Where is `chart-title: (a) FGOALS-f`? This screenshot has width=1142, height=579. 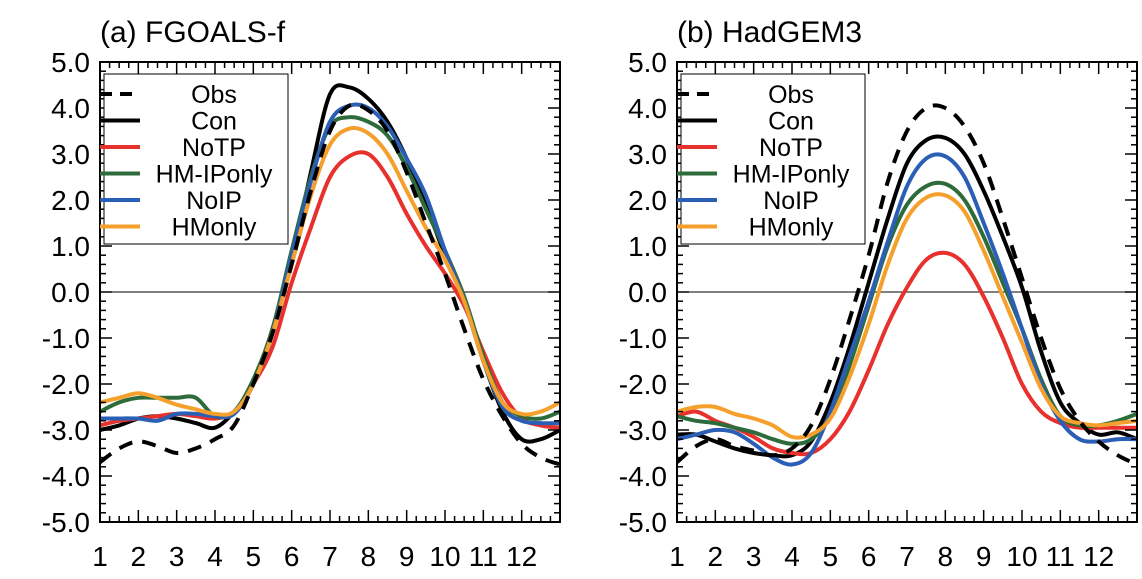
chart-title: (a) FGOALS-f is located at coordinates (193, 32).